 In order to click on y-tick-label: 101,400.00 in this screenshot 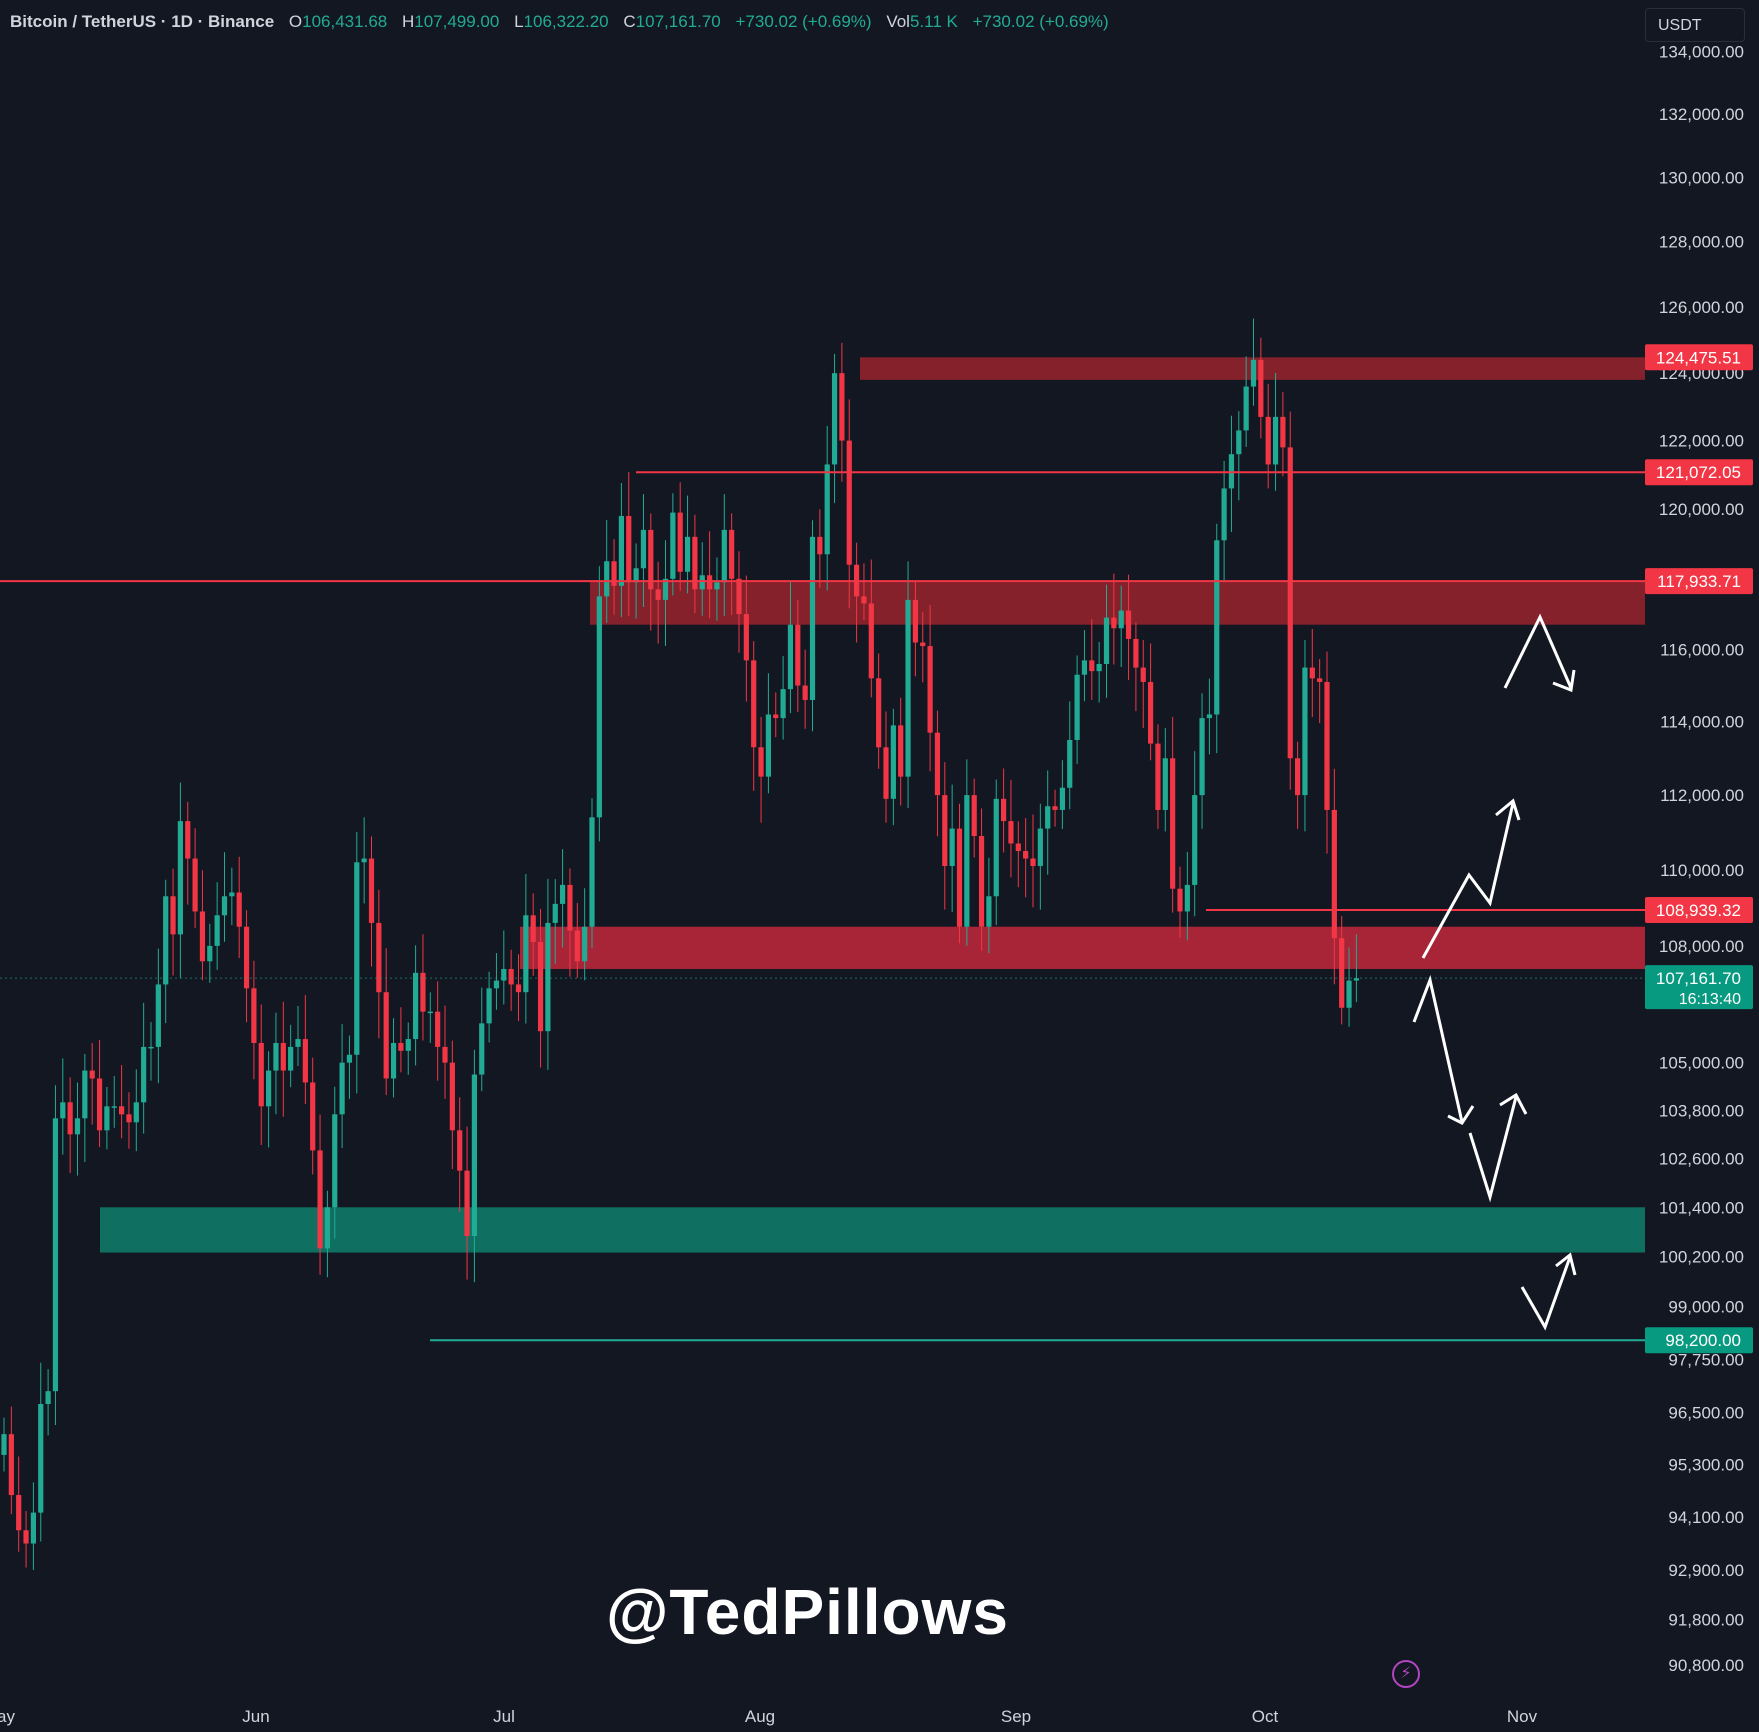, I will do `click(1701, 1207)`.